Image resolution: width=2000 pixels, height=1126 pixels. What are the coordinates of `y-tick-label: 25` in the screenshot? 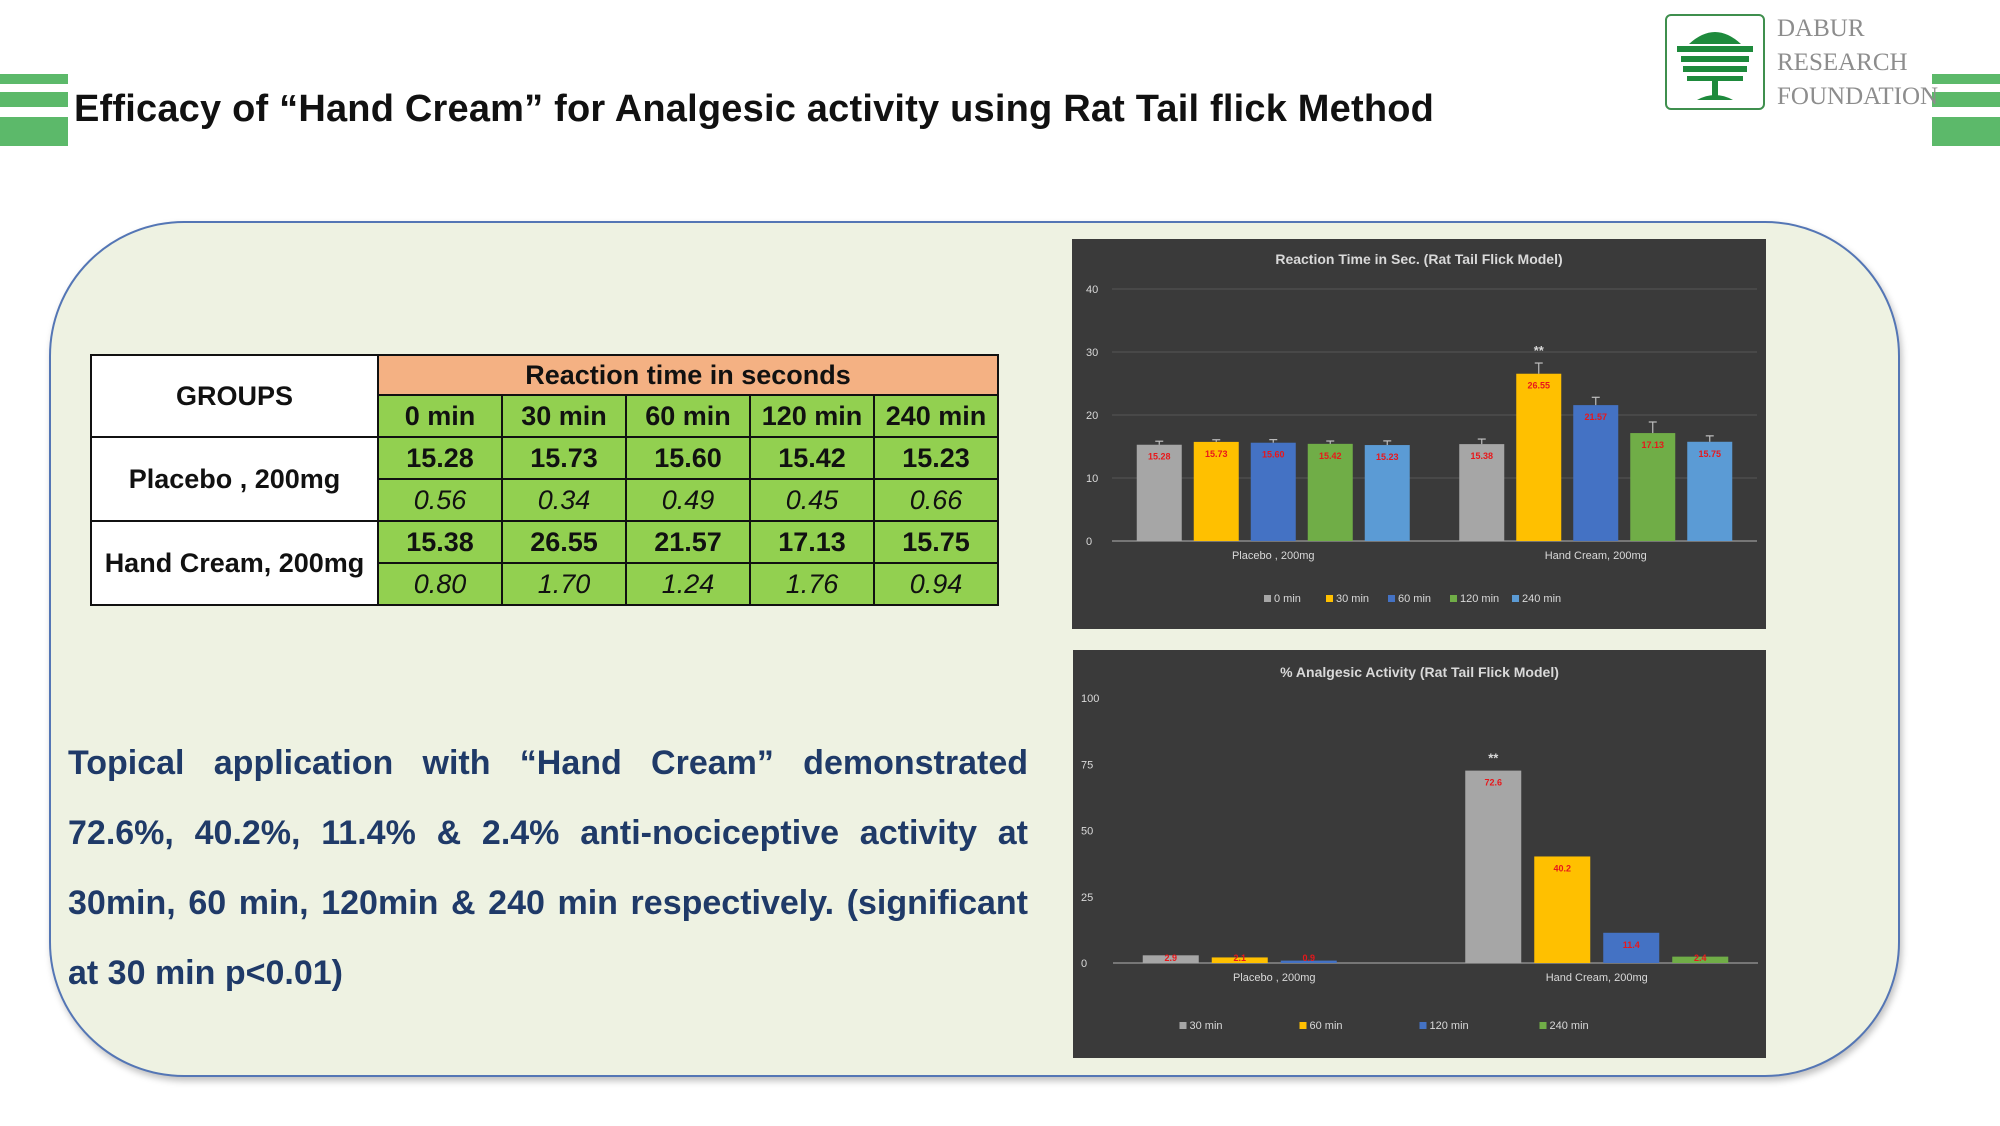 It's located at (1087, 898).